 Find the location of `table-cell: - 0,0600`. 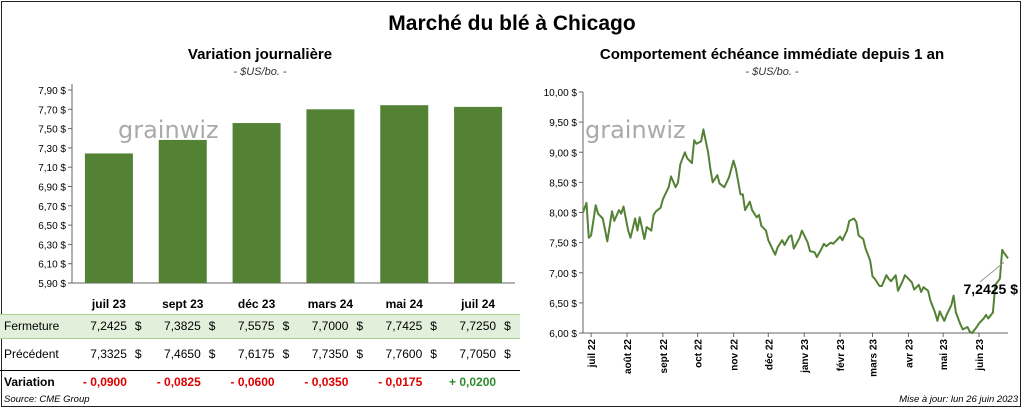

table-cell: - 0,0600 is located at coordinates (252, 382).